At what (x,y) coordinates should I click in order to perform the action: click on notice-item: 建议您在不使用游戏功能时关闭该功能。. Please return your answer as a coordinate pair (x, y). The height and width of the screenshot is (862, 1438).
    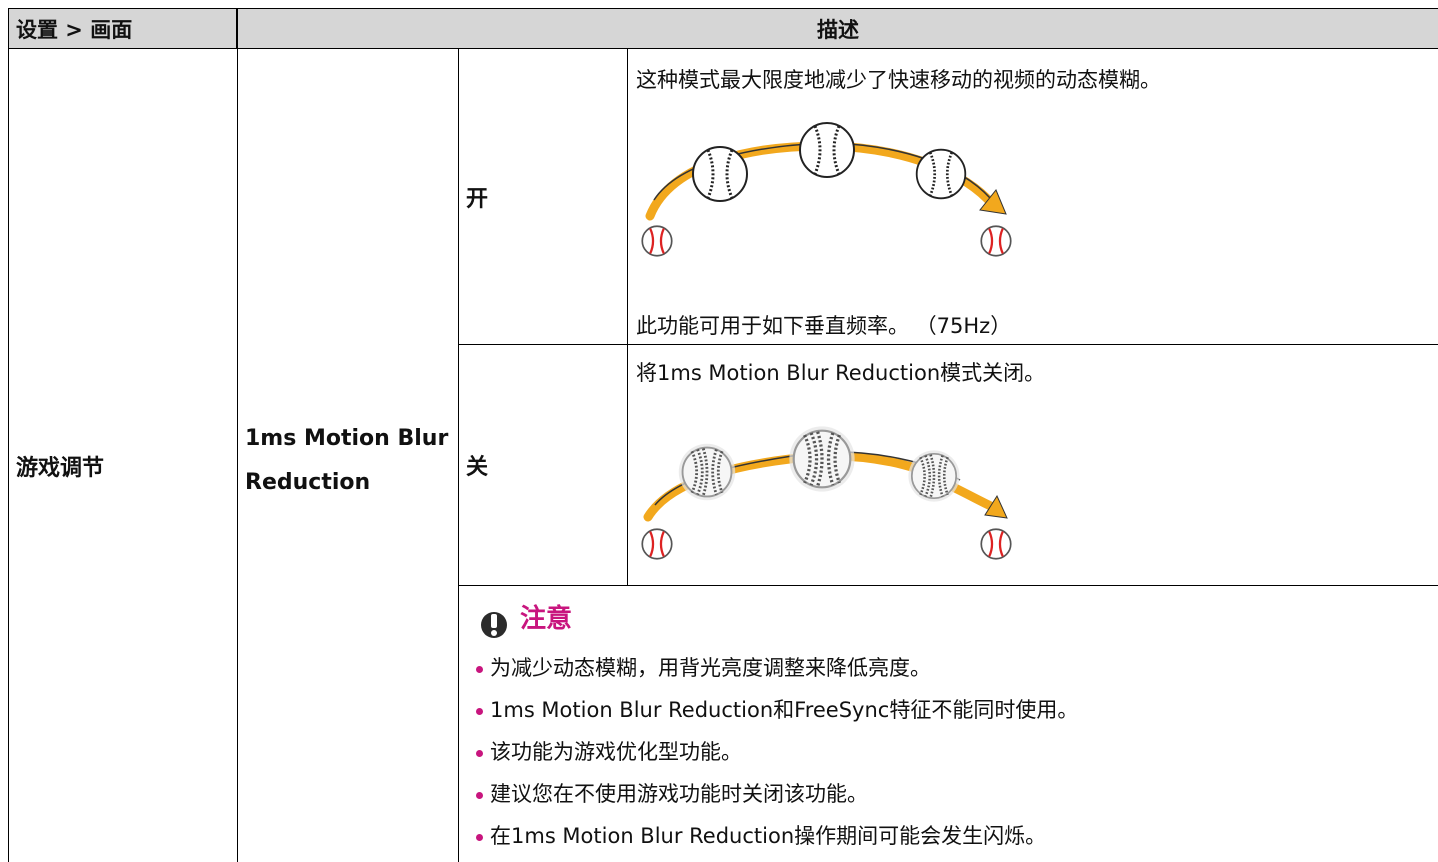
    Looking at the image, I should click on (679, 794).